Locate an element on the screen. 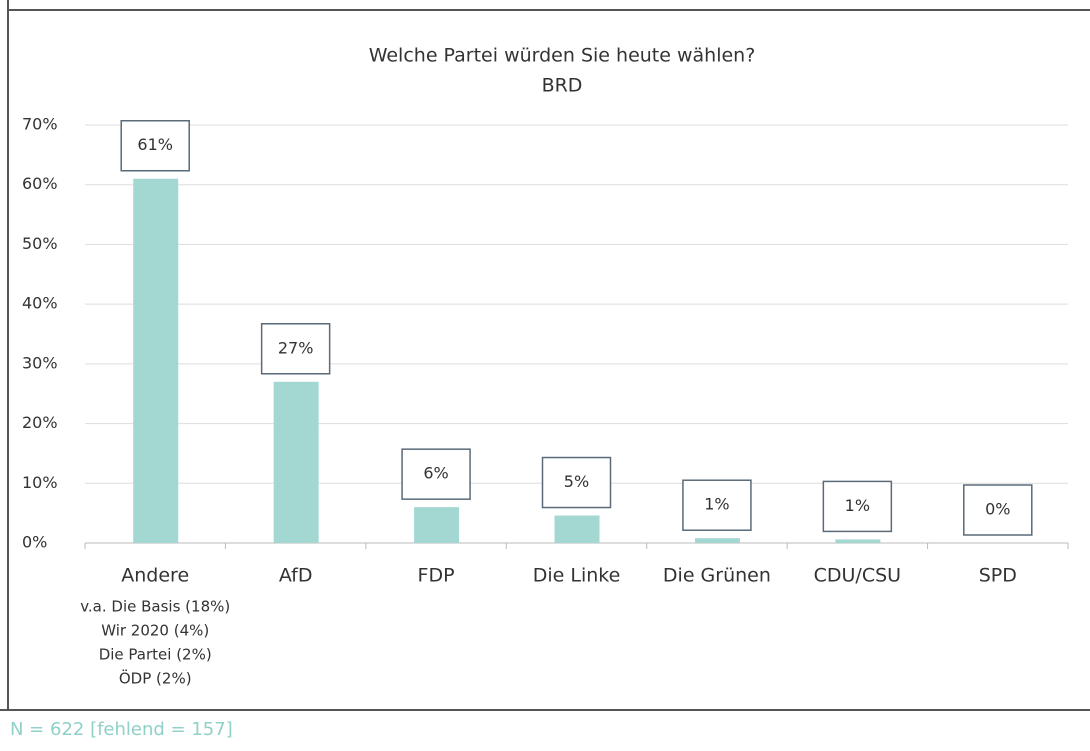  y-tick-label: 50% is located at coordinates (40, 243).